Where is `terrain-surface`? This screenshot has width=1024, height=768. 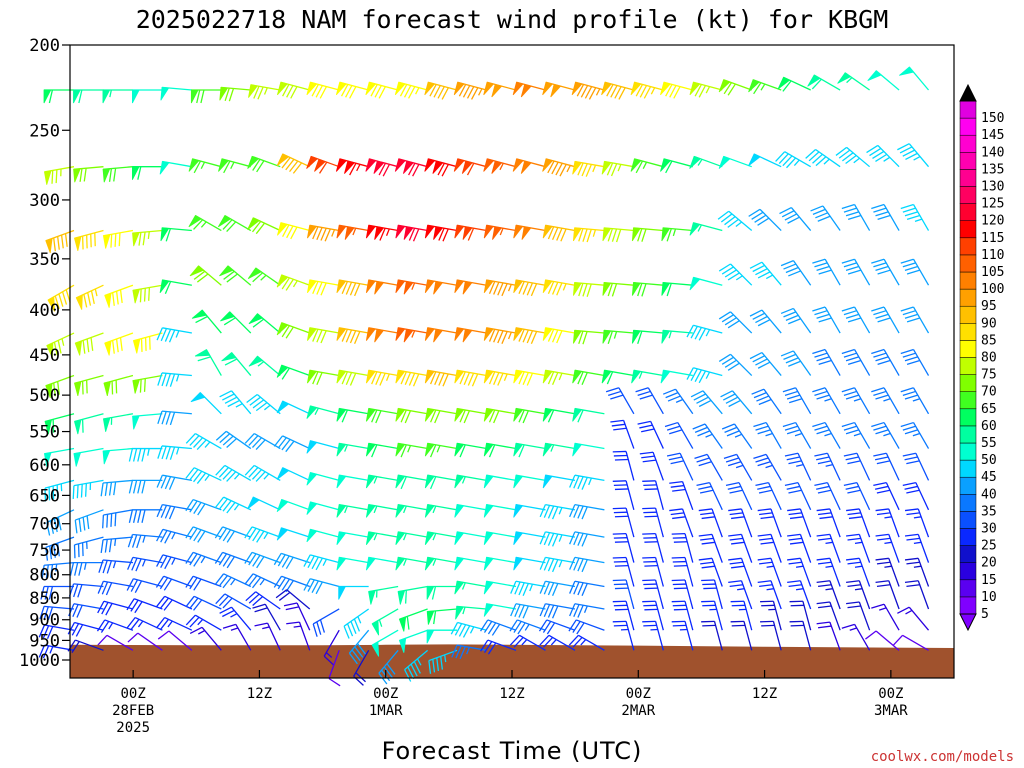
terrain-surface is located at coordinates (512, 661).